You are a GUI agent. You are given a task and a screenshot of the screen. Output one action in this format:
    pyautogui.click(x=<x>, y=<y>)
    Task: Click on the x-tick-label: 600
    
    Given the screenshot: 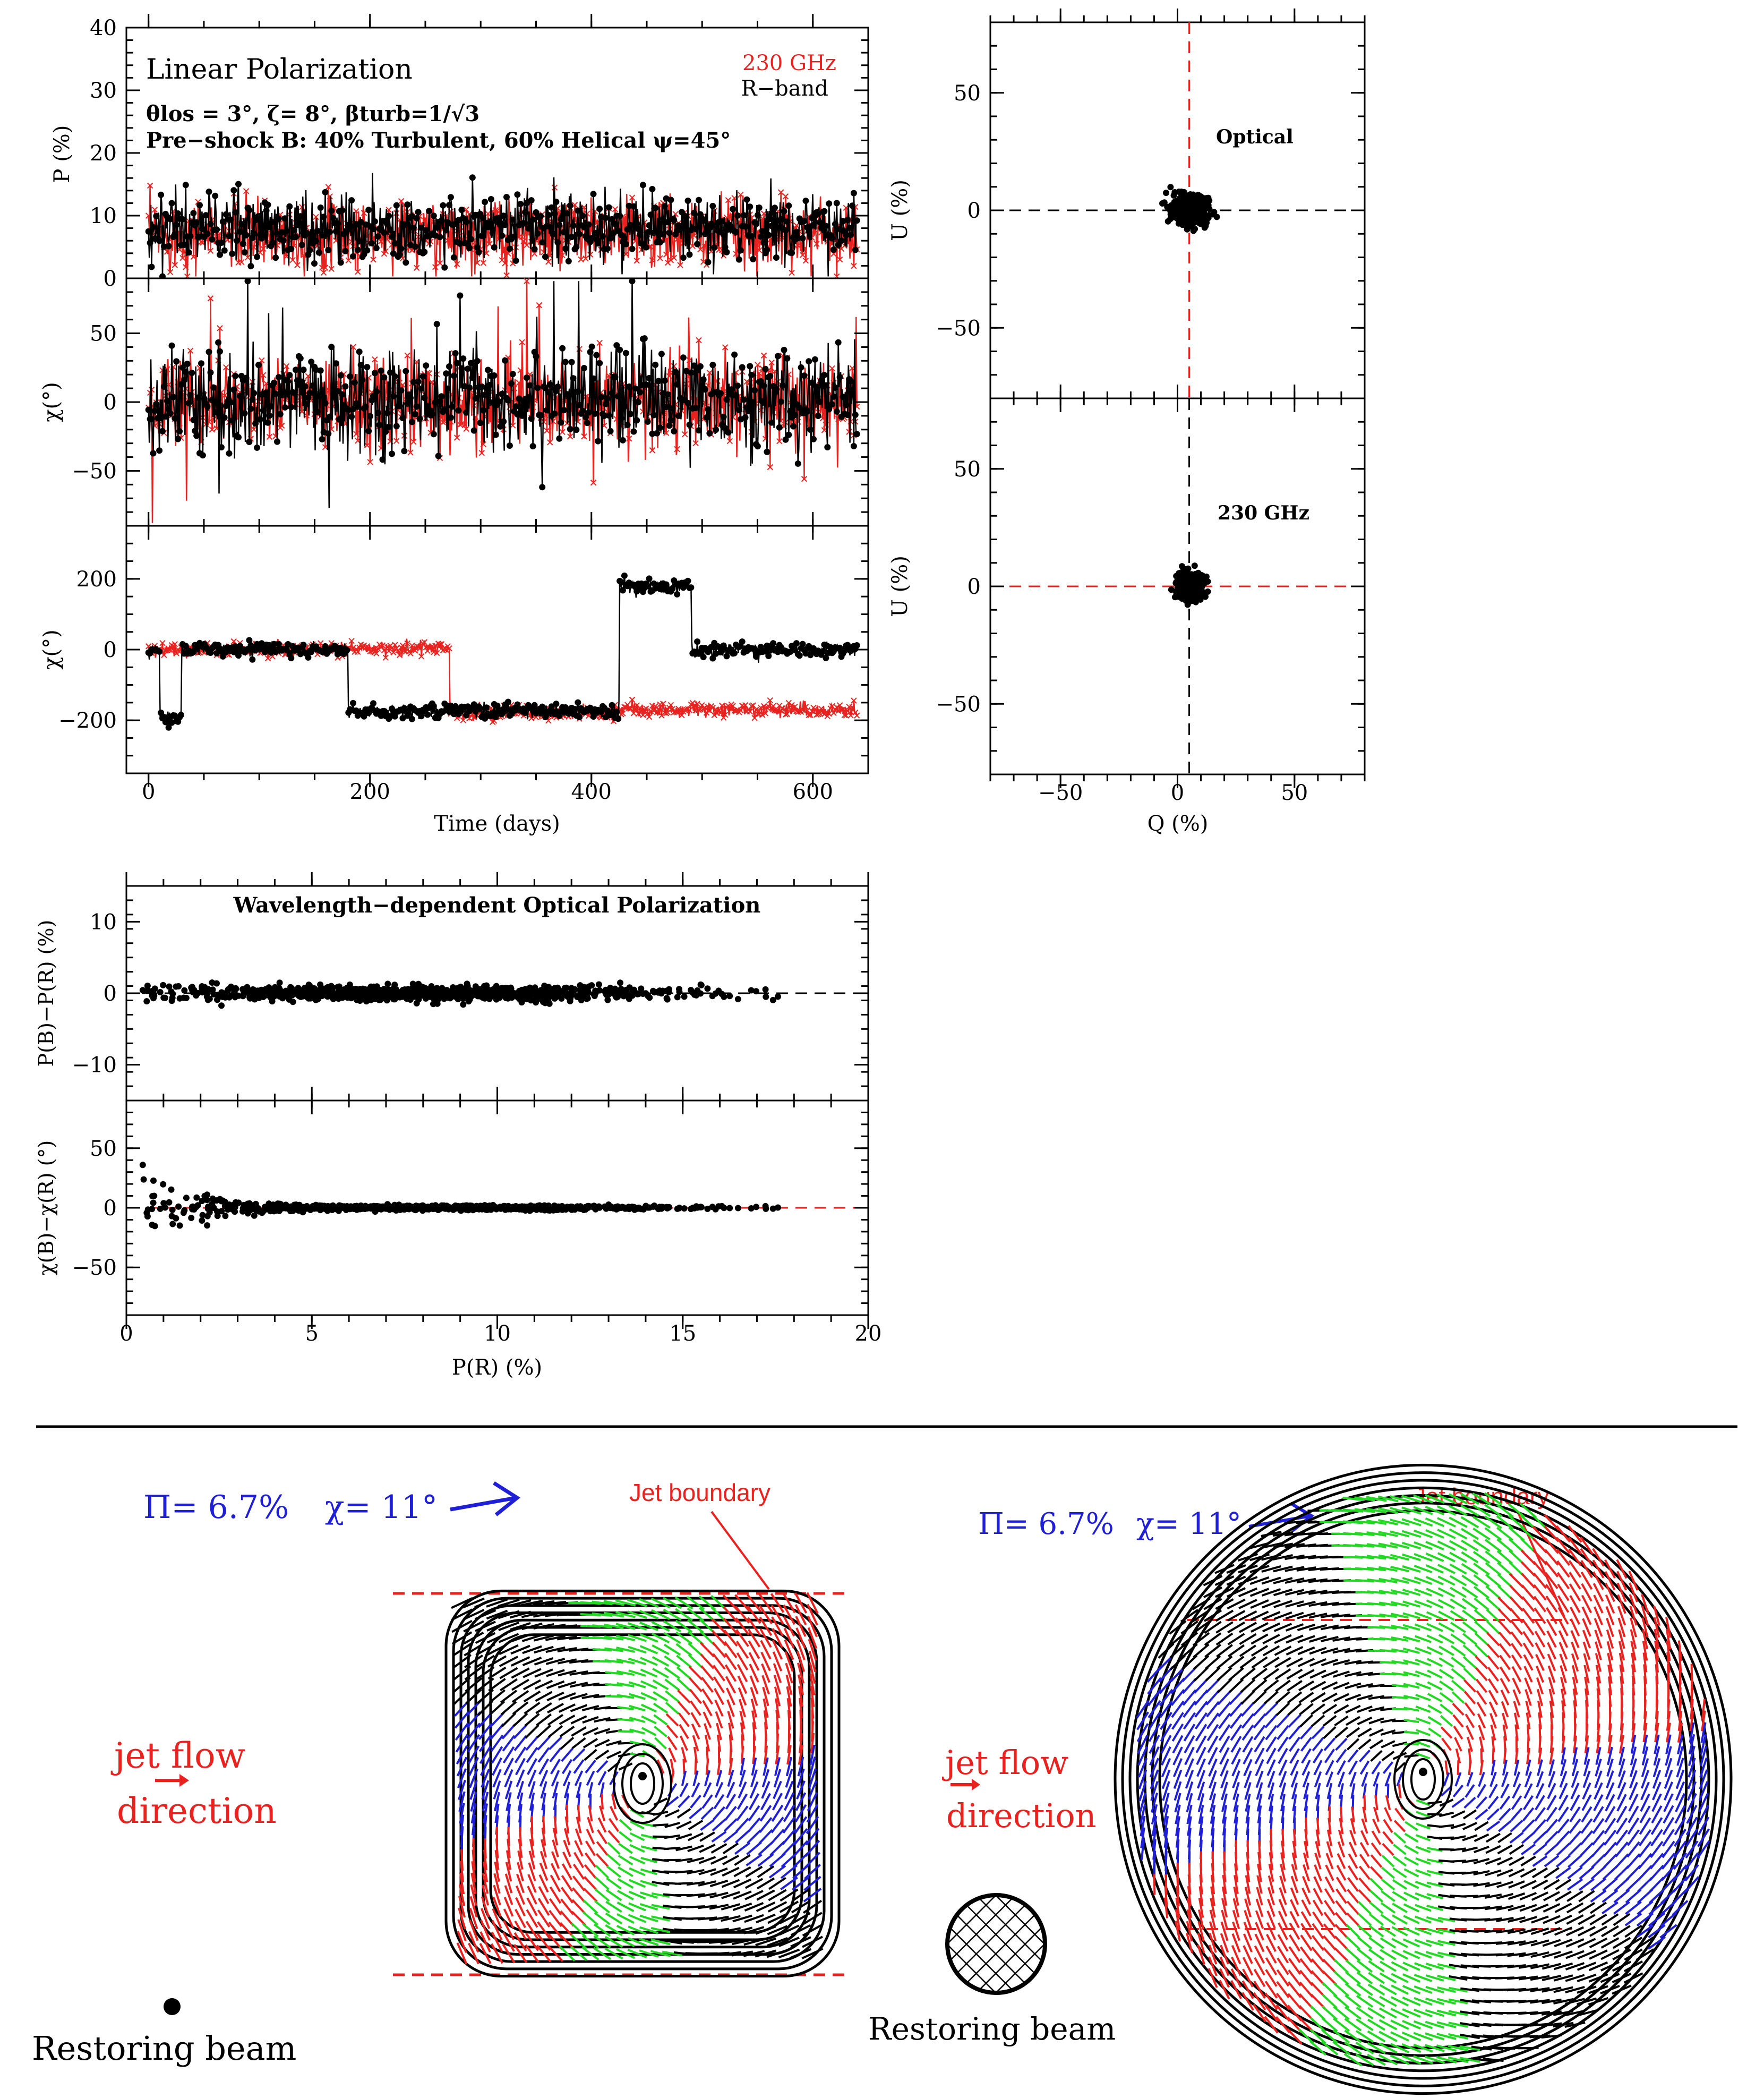 What is the action you would take?
    pyautogui.click(x=813, y=792)
    